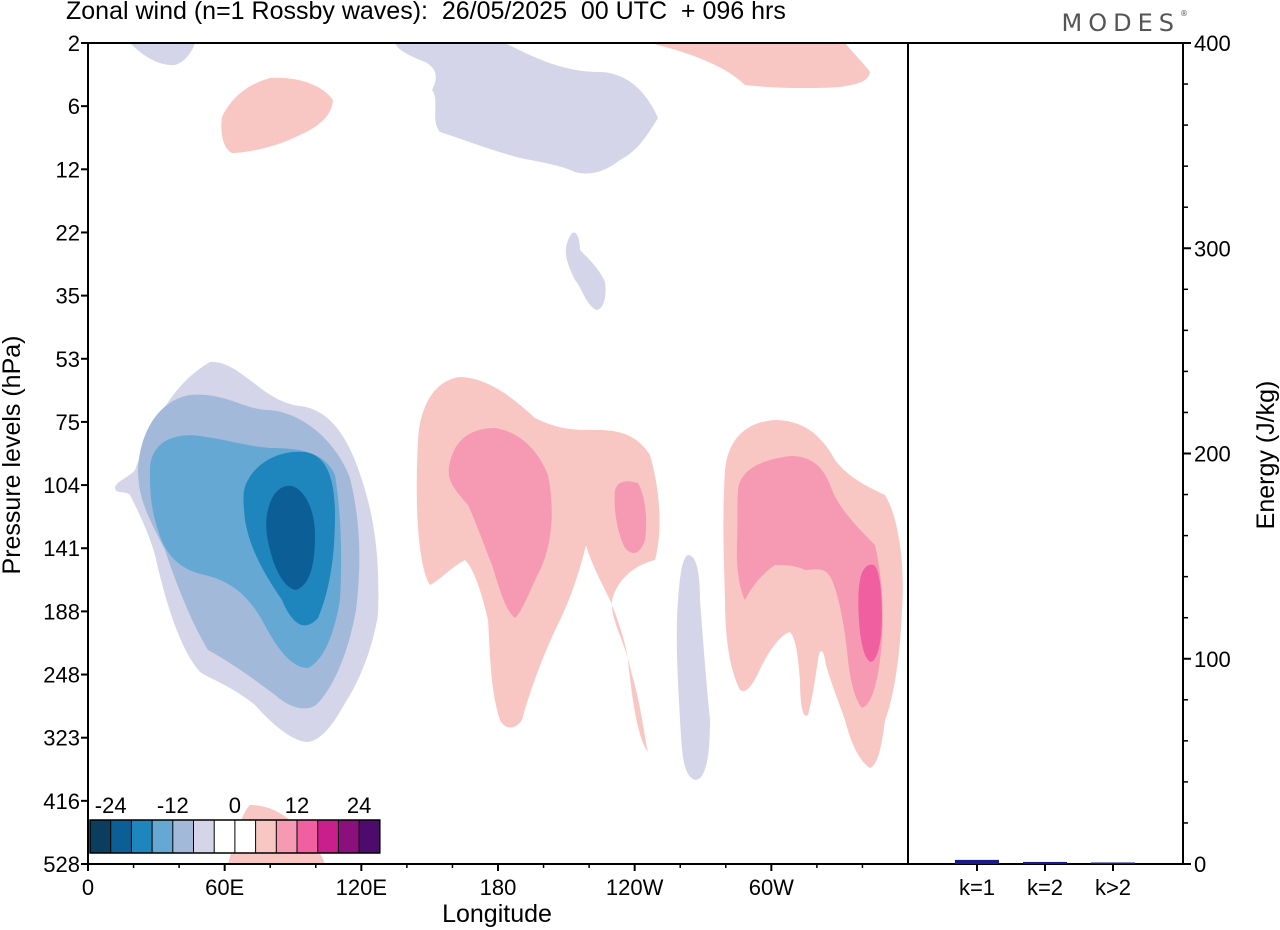 This screenshot has width=1280, height=930. What do you see at coordinates (13, 455) in the screenshot?
I see `y-axis-title: Pressure levels (hPa)` at bounding box center [13, 455].